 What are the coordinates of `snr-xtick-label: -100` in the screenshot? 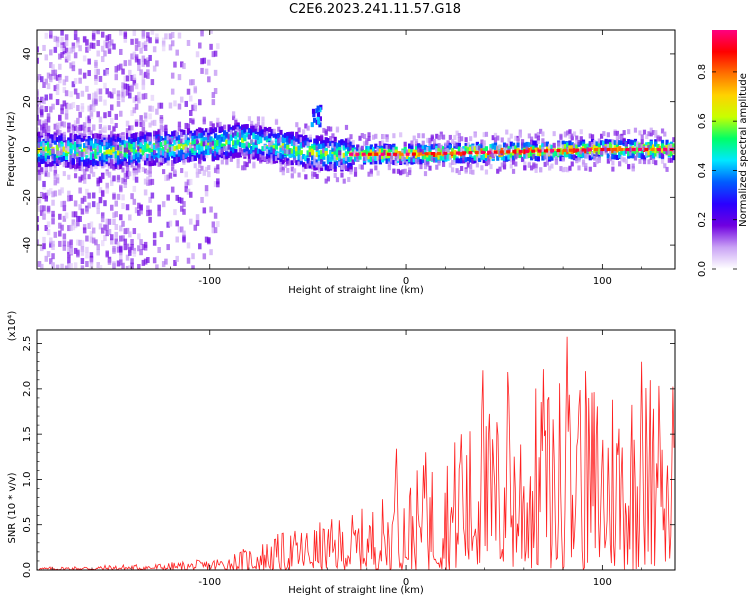 It's located at (209, 582).